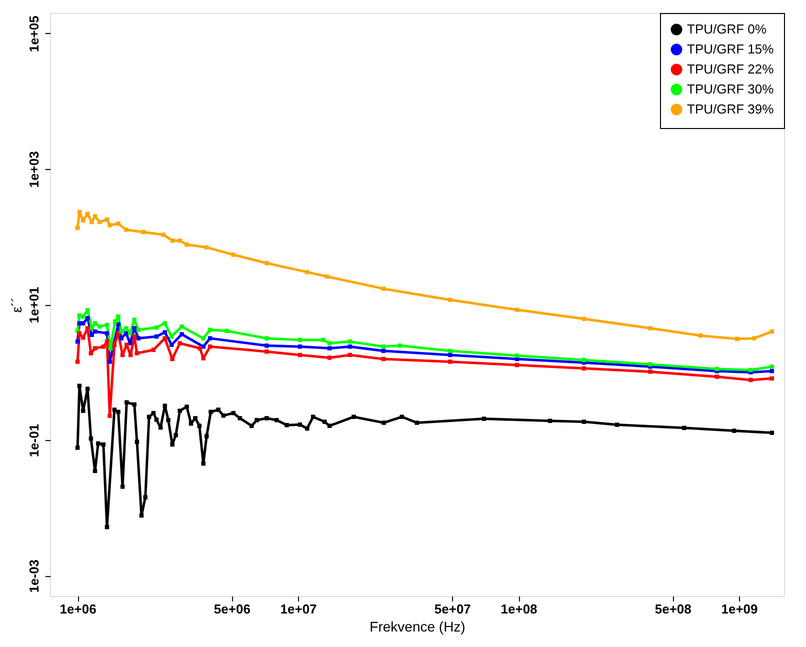  What do you see at coordinates (739, 609) in the screenshot?
I see `x-tick-label: 1e+09` at bounding box center [739, 609].